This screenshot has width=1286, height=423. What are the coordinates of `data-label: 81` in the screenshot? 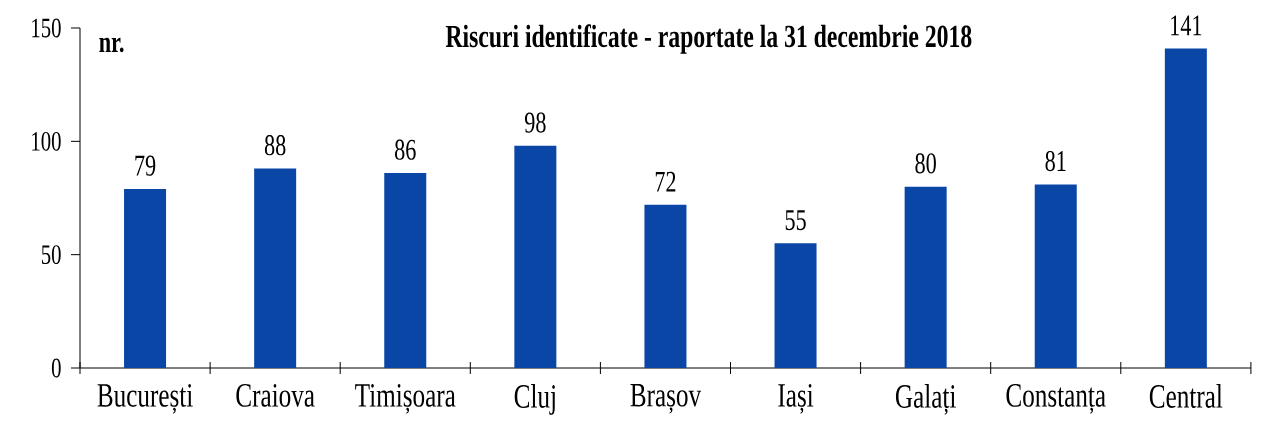 It's located at (1055, 161).